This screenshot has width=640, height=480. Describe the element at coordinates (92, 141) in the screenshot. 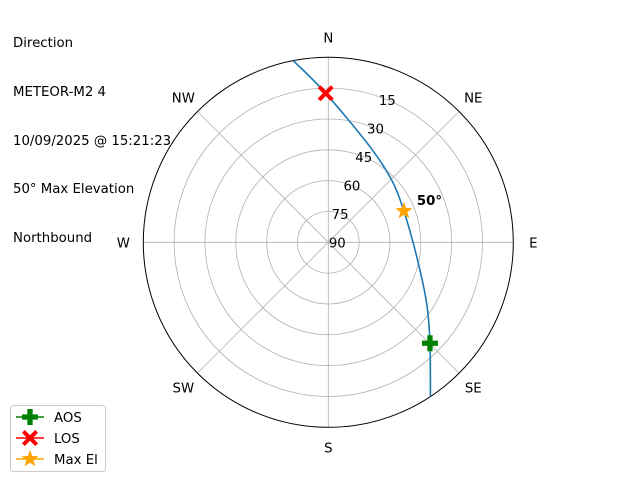

I see `title-line: 10/09/2025 @ 15:21:23` at that location.